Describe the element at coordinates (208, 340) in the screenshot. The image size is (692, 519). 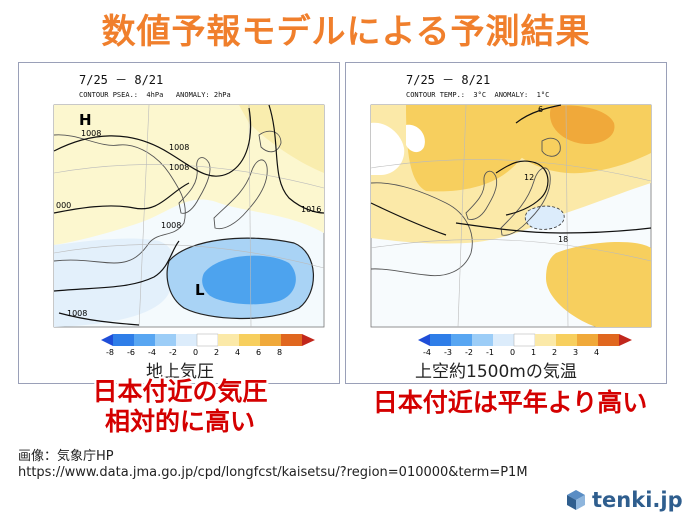
I see `pressure-colorbar` at that location.